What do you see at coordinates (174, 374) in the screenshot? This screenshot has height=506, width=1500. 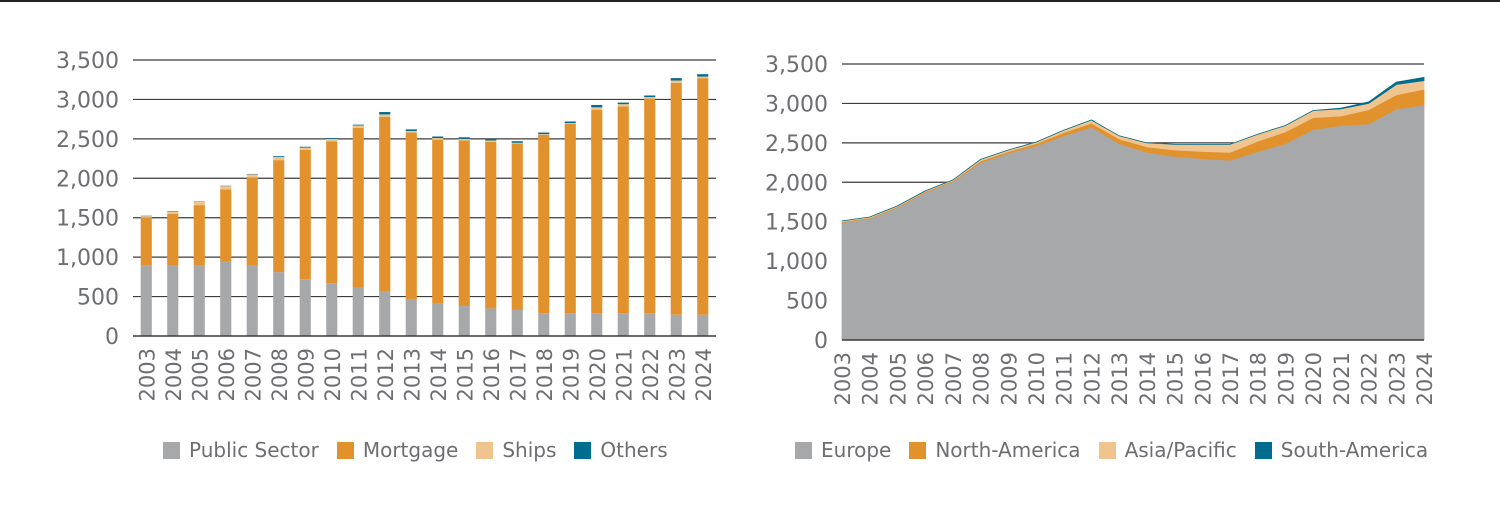 I see `x-tick-label: 2004` at bounding box center [174, 374].